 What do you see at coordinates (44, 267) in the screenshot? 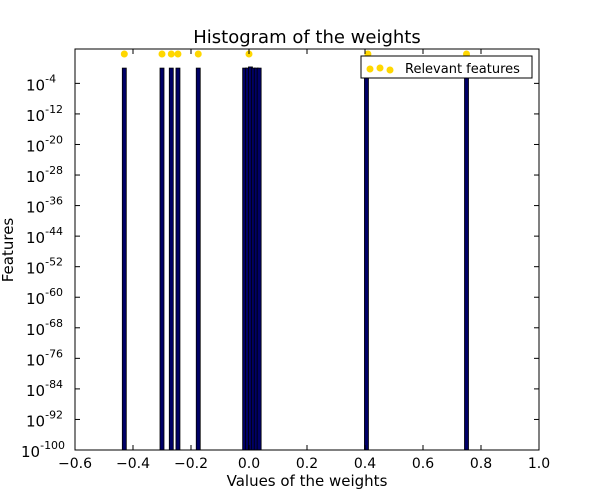
I see `y-tick-label: 10-52` at bounding box center [44, 267].